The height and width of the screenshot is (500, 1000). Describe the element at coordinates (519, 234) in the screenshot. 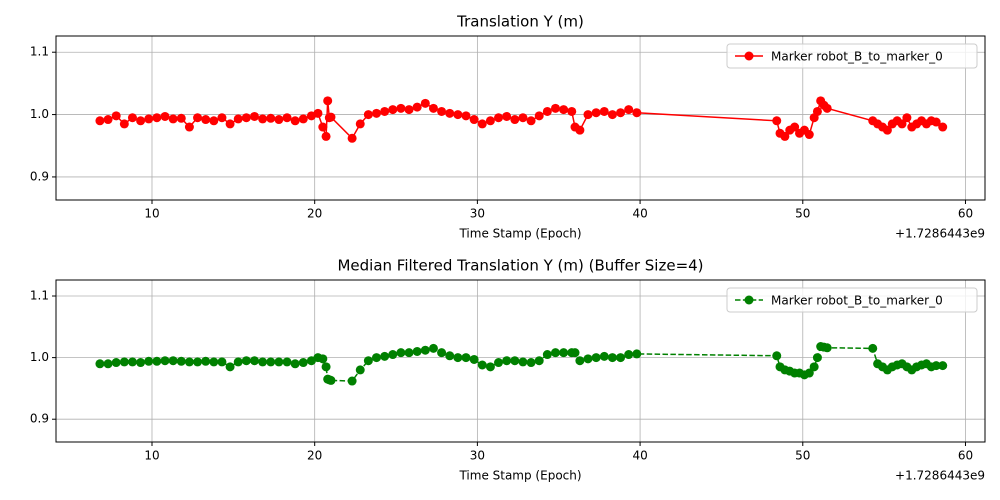

I see `x-axis-label: Time Stamp (Epoch)` at that location.